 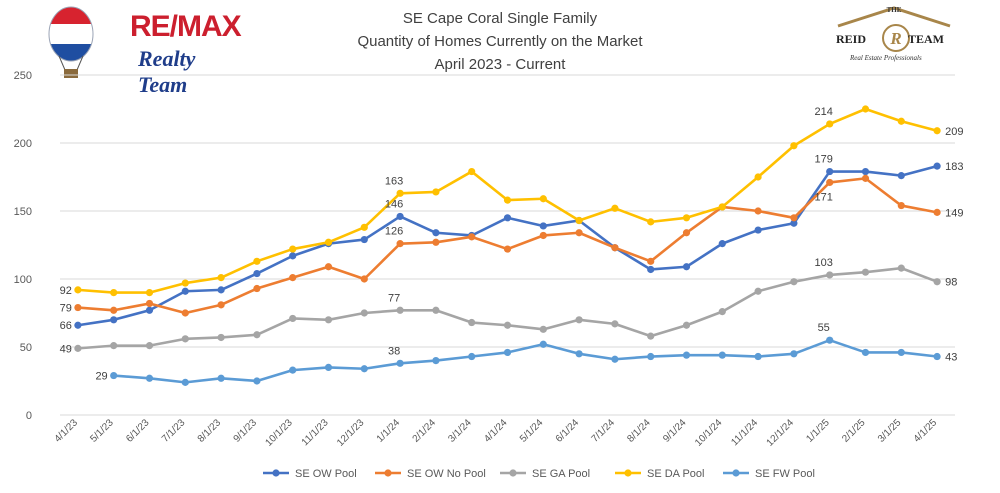 I want to click on data-label: 55, so click(x=824, y=328).